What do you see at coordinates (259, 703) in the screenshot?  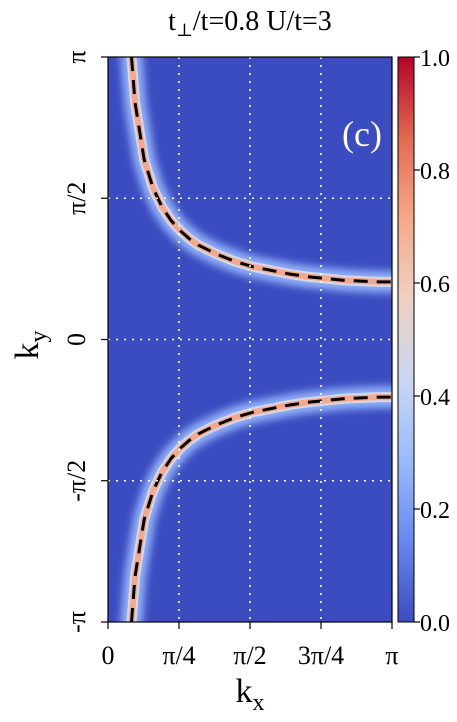 I see `x-axis-label-sub: x` at bounding box center [259, 703].